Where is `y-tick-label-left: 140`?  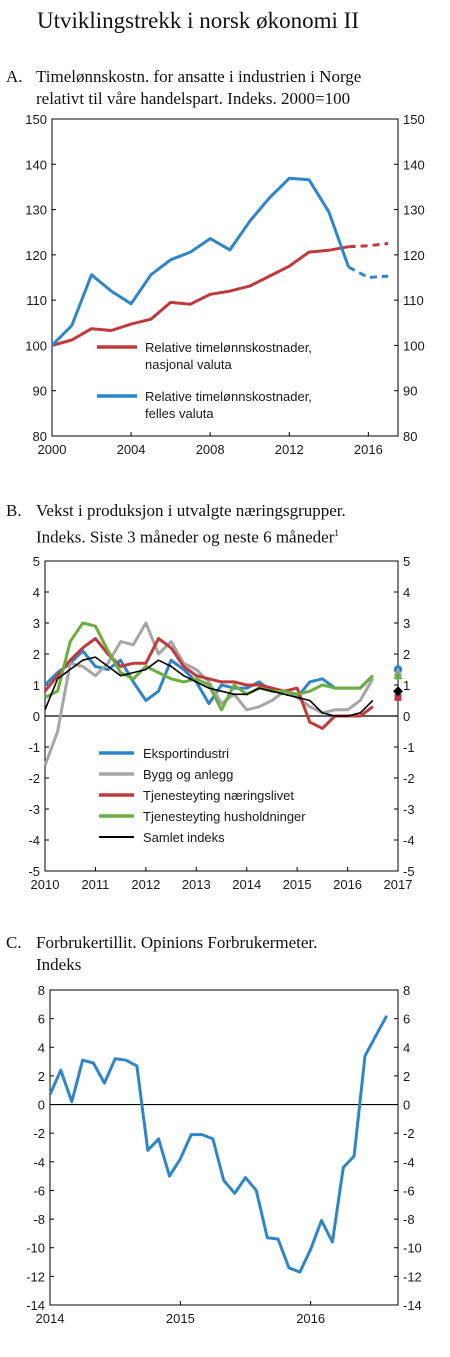
y-tick-label-left: 140 is located at coordinates (36, 164).